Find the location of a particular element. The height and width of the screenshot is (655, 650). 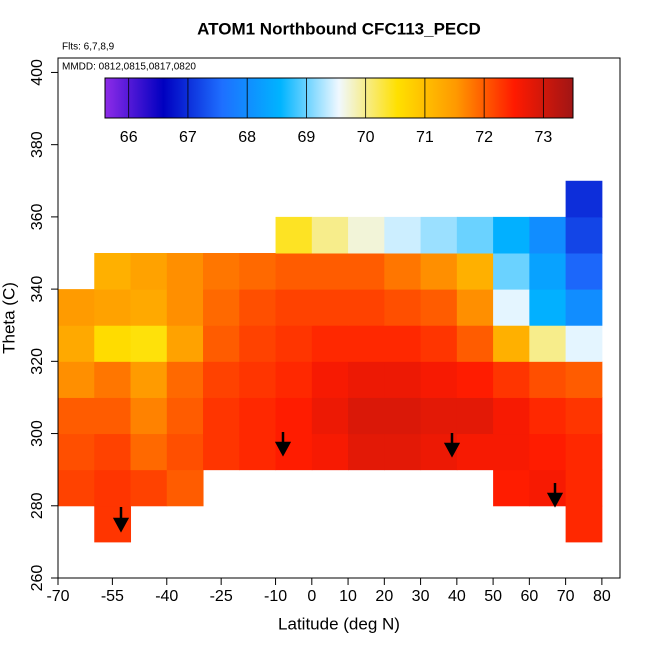

x-axis-label: Latitude (deg N) is located at coordinates (339, 623).